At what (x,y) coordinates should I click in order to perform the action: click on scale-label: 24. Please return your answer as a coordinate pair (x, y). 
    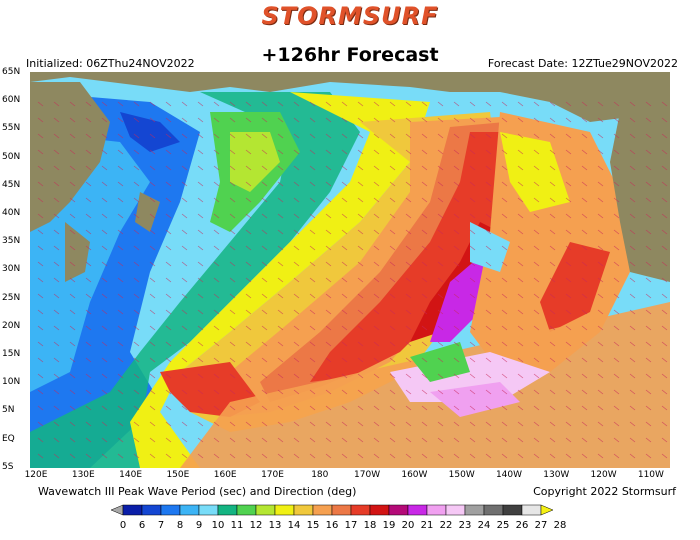
    Looking at the image, I should click on (484, 525).